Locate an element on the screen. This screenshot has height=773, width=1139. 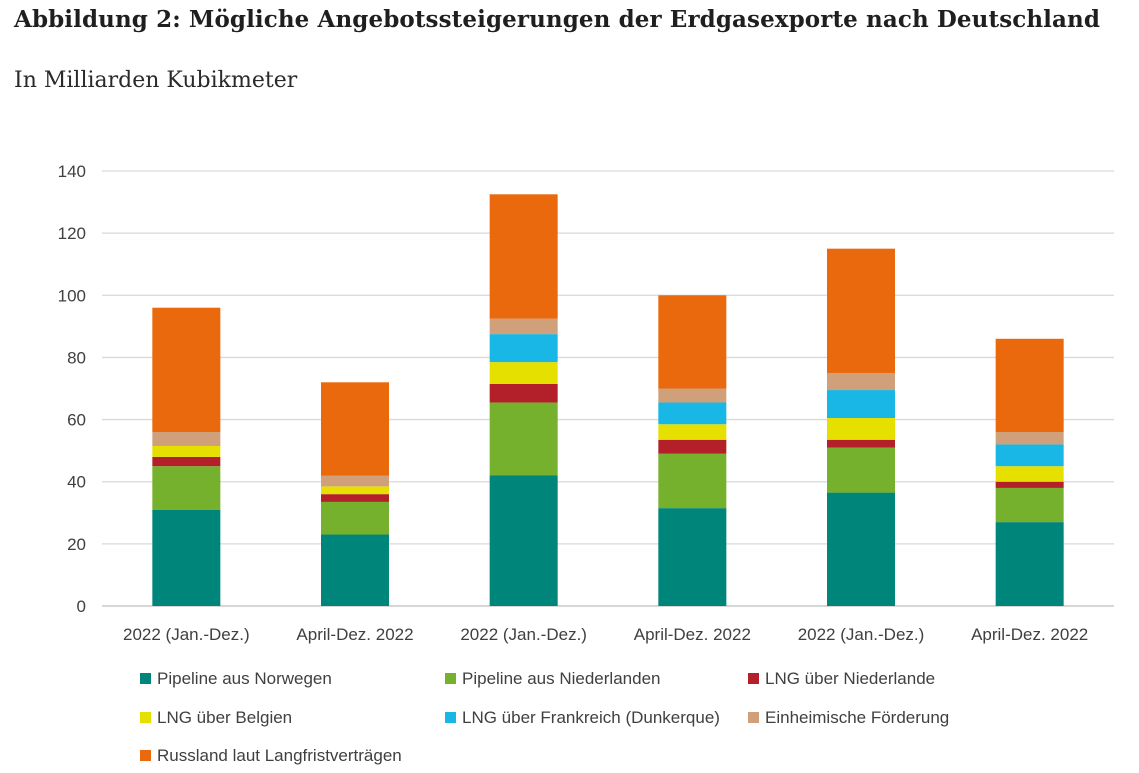
legend-item: Pipeline aus Niederlanden is located at coordinates (552, 678).